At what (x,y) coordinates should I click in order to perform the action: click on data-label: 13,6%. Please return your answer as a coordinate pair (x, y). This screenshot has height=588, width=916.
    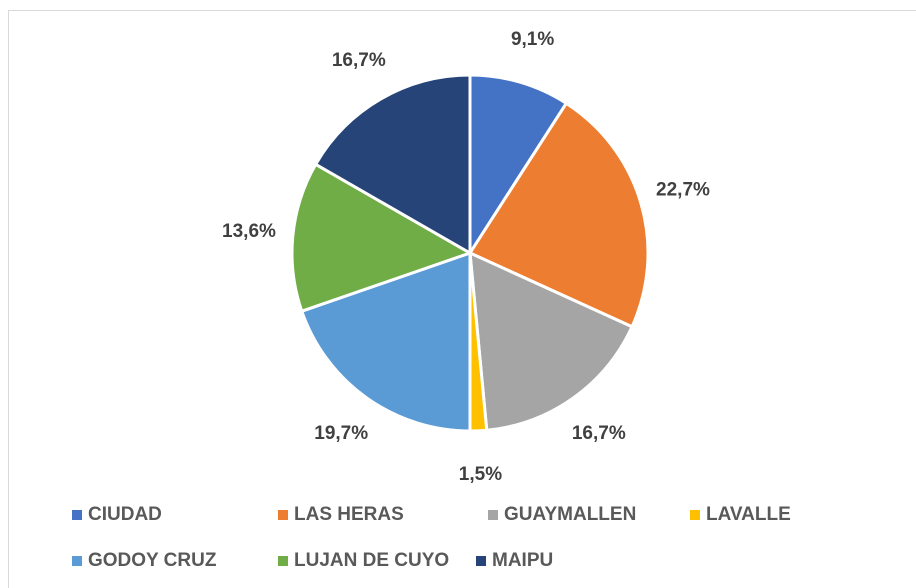
    Looking at the image, I should click on (249, 231).